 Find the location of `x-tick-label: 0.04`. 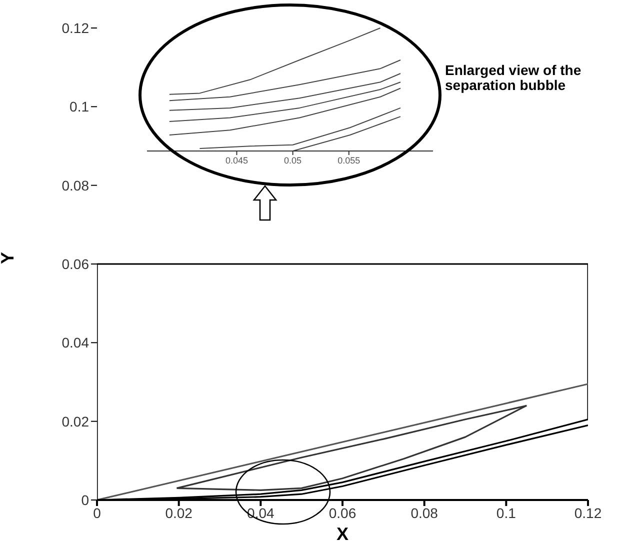

x-tick-label: 0.04 is located at coordinates (261, 512).